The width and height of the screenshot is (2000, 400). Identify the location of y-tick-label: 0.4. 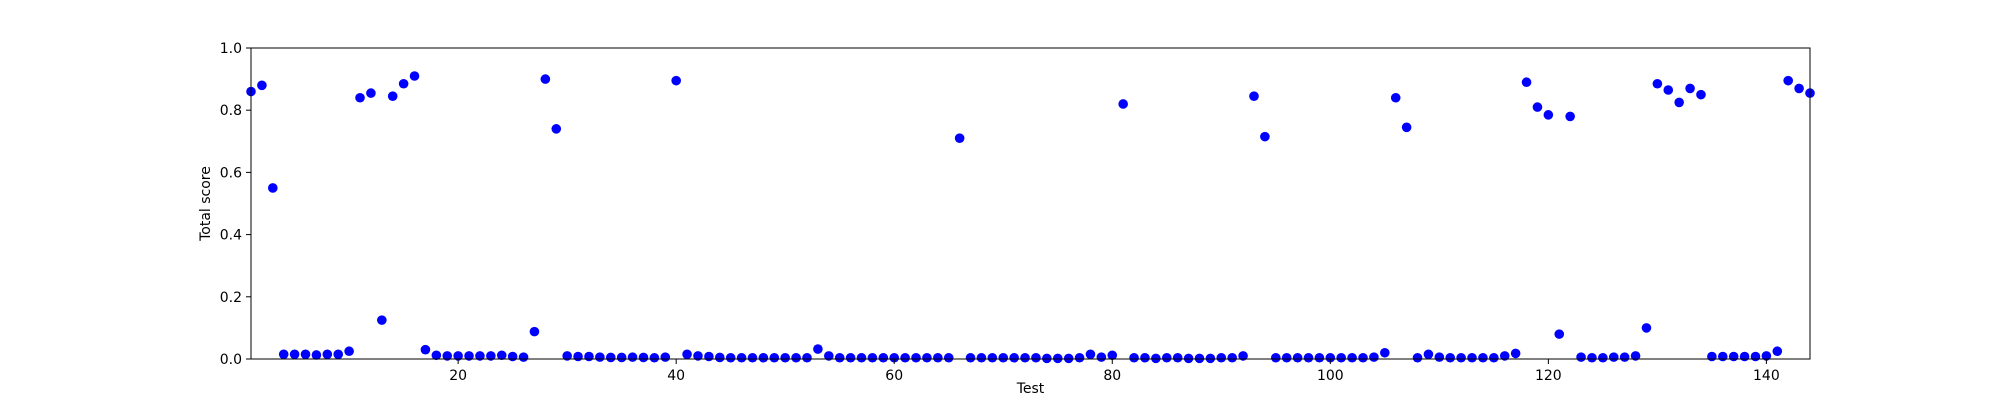
(231, 236).